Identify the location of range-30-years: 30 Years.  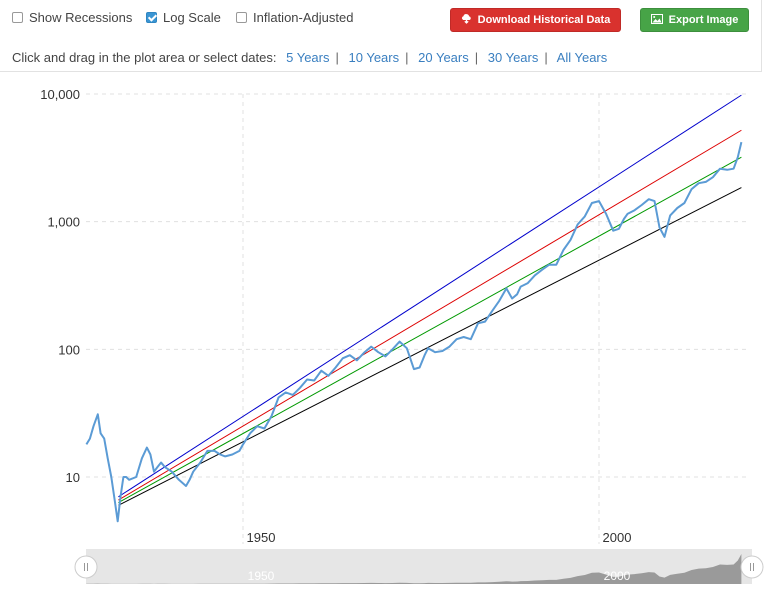
(513, 57).